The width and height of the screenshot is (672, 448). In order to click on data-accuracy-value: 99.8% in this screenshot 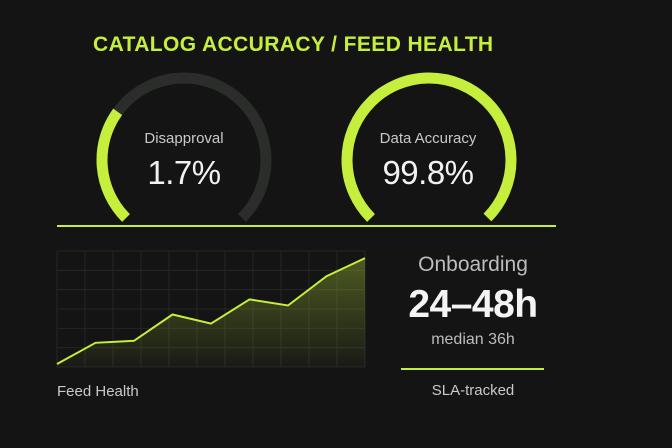, I will do `click(428, 172)`.